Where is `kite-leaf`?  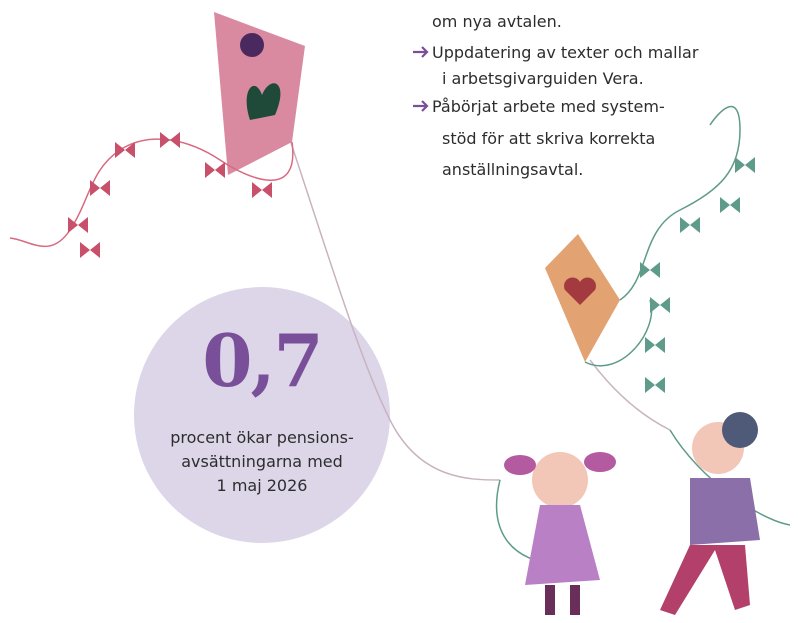 kite-leaf is located at coordinates (263, 101).